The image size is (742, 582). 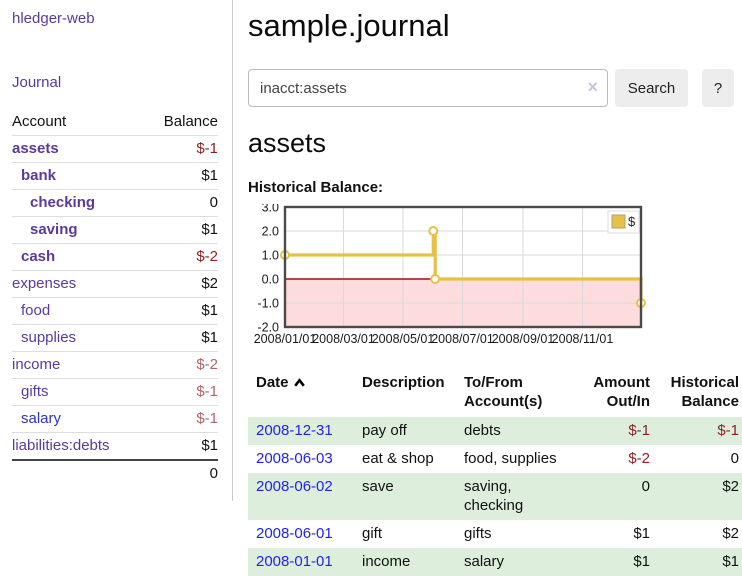 What do you see at coordinates (462, 339) in the screenshot?
I see `svg-text: 2008/07/01` at bounding box center [462, 339].